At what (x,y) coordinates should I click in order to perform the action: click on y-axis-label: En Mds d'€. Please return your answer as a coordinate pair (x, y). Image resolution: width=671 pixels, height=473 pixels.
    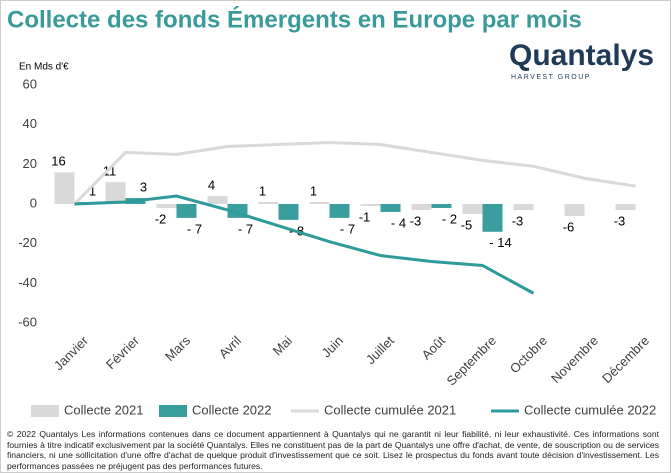
    Looking at the image, I should click on (44, 67).